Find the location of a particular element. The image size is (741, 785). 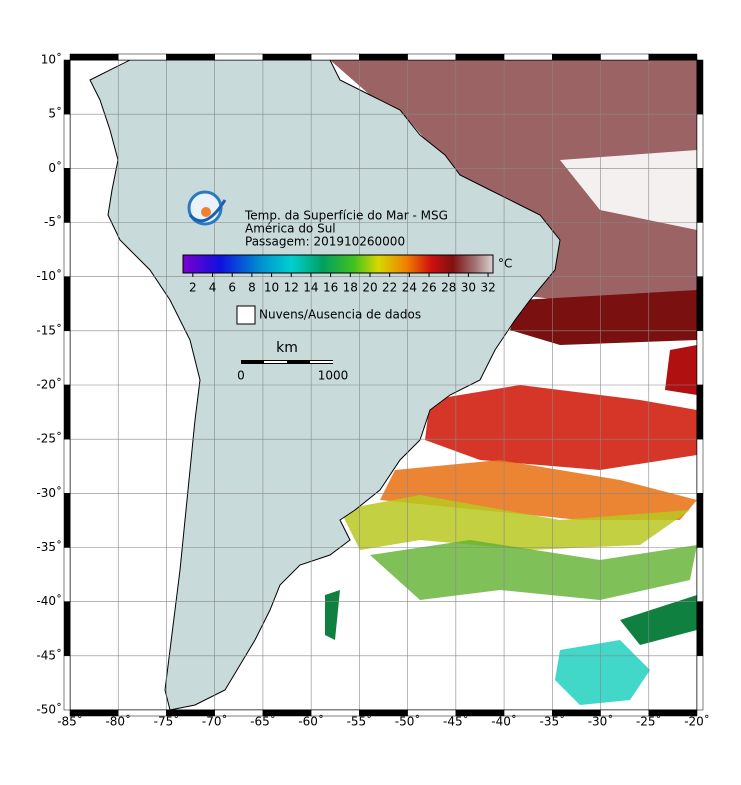

lon-tick-label: -85˚ is located at coordinates (70, 721).